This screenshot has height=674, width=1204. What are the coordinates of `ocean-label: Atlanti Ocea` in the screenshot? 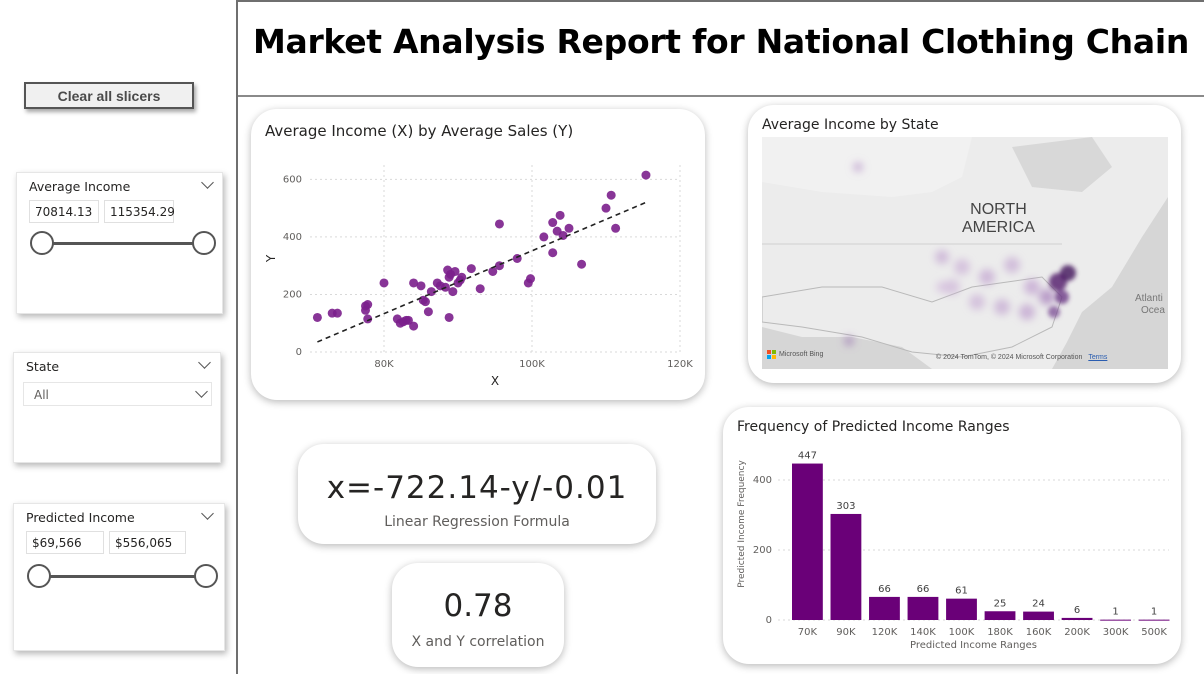 It's located at (1150, 305).